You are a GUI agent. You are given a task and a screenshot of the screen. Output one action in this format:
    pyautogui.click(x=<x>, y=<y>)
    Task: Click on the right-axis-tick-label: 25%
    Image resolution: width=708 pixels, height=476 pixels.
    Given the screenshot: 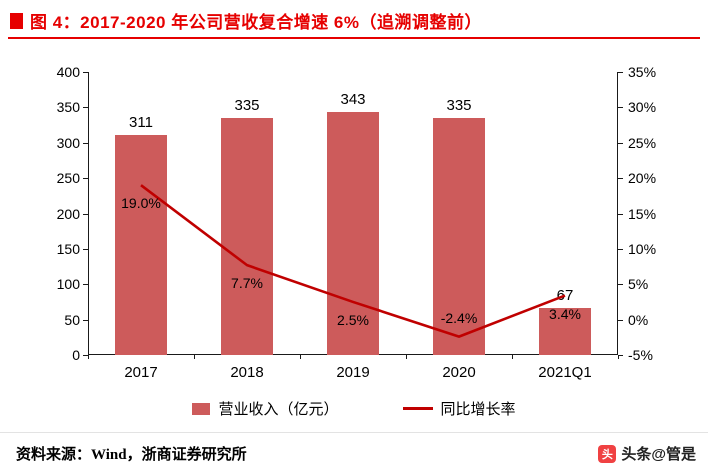 What is the action you would take?
    pyautogui.click(x=642, y=142)
    